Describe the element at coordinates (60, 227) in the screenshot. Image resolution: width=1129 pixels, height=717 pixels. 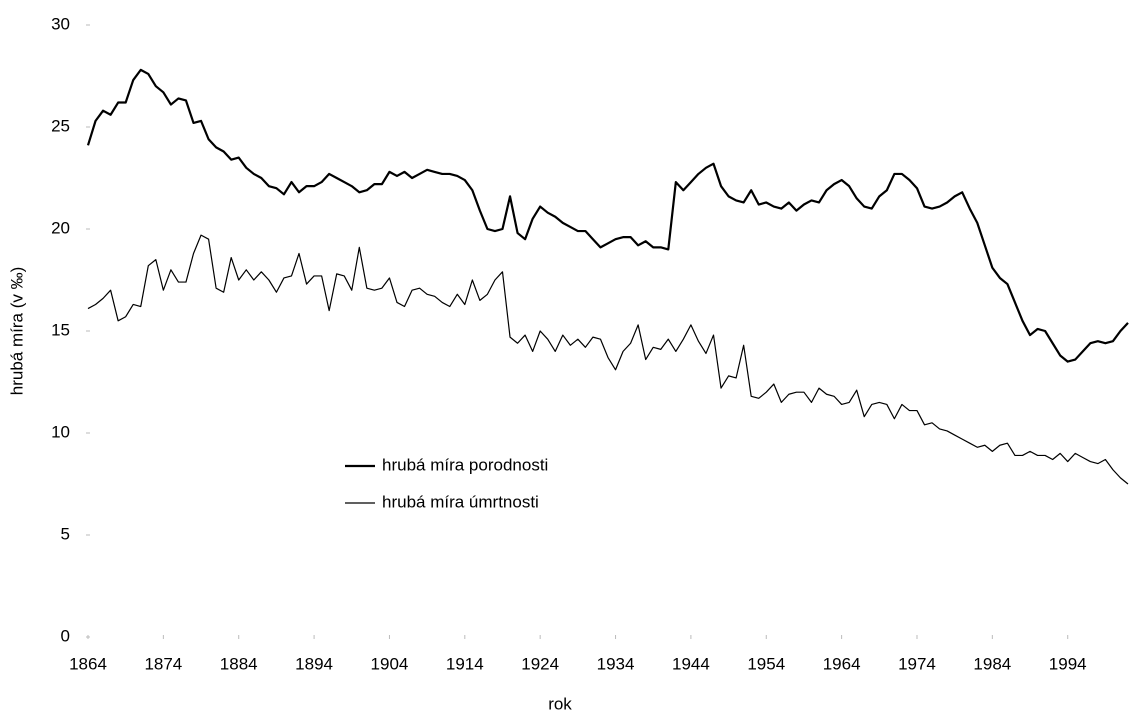
I see `y-tick-label: 20` at that location.